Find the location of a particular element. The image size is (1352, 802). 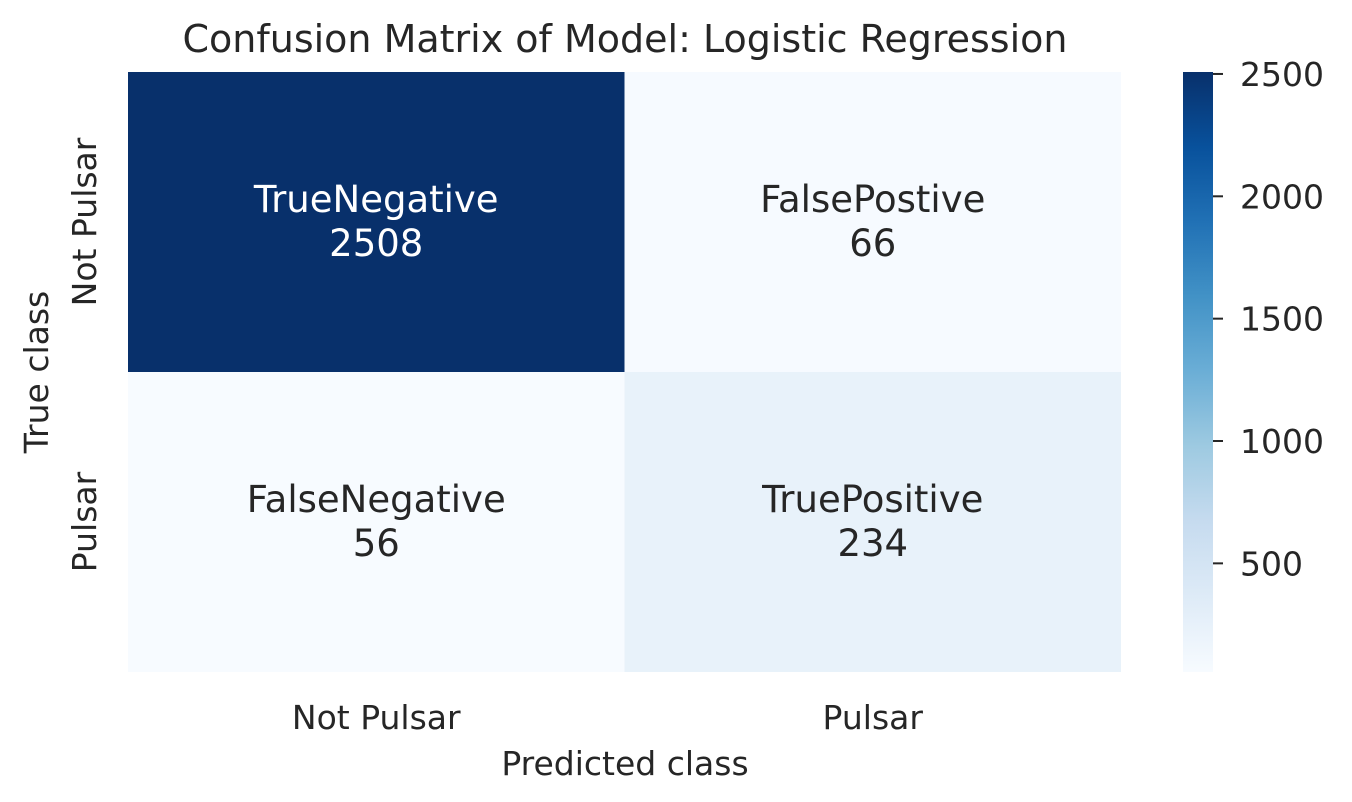

cell-annotation: FalsePostive 66 is located at coordinates (872, 221).